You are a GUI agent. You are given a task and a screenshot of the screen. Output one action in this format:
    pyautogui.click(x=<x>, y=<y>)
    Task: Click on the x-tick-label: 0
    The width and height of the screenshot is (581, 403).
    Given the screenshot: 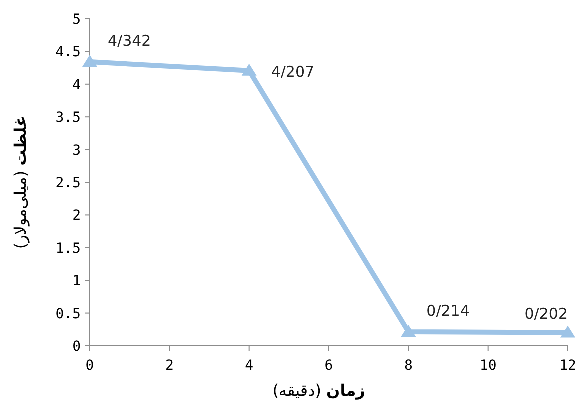 What is the action you would take?
    pyautogui.click(x=90, y=366)
    